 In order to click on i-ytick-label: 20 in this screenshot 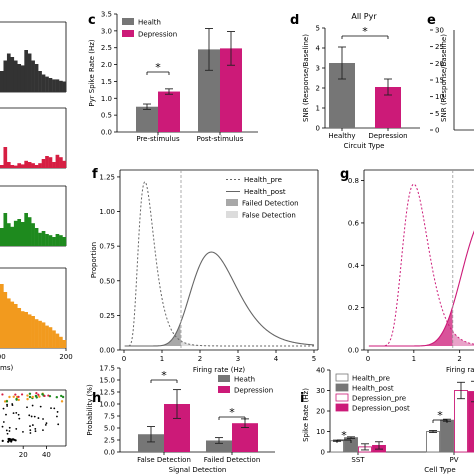, I will do `click(320, 412)`.